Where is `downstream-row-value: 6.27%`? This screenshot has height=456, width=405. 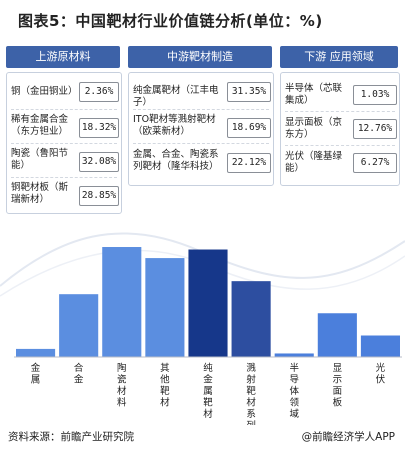
downstream-row-value: 6.27% is located at coordinates (375, 163).